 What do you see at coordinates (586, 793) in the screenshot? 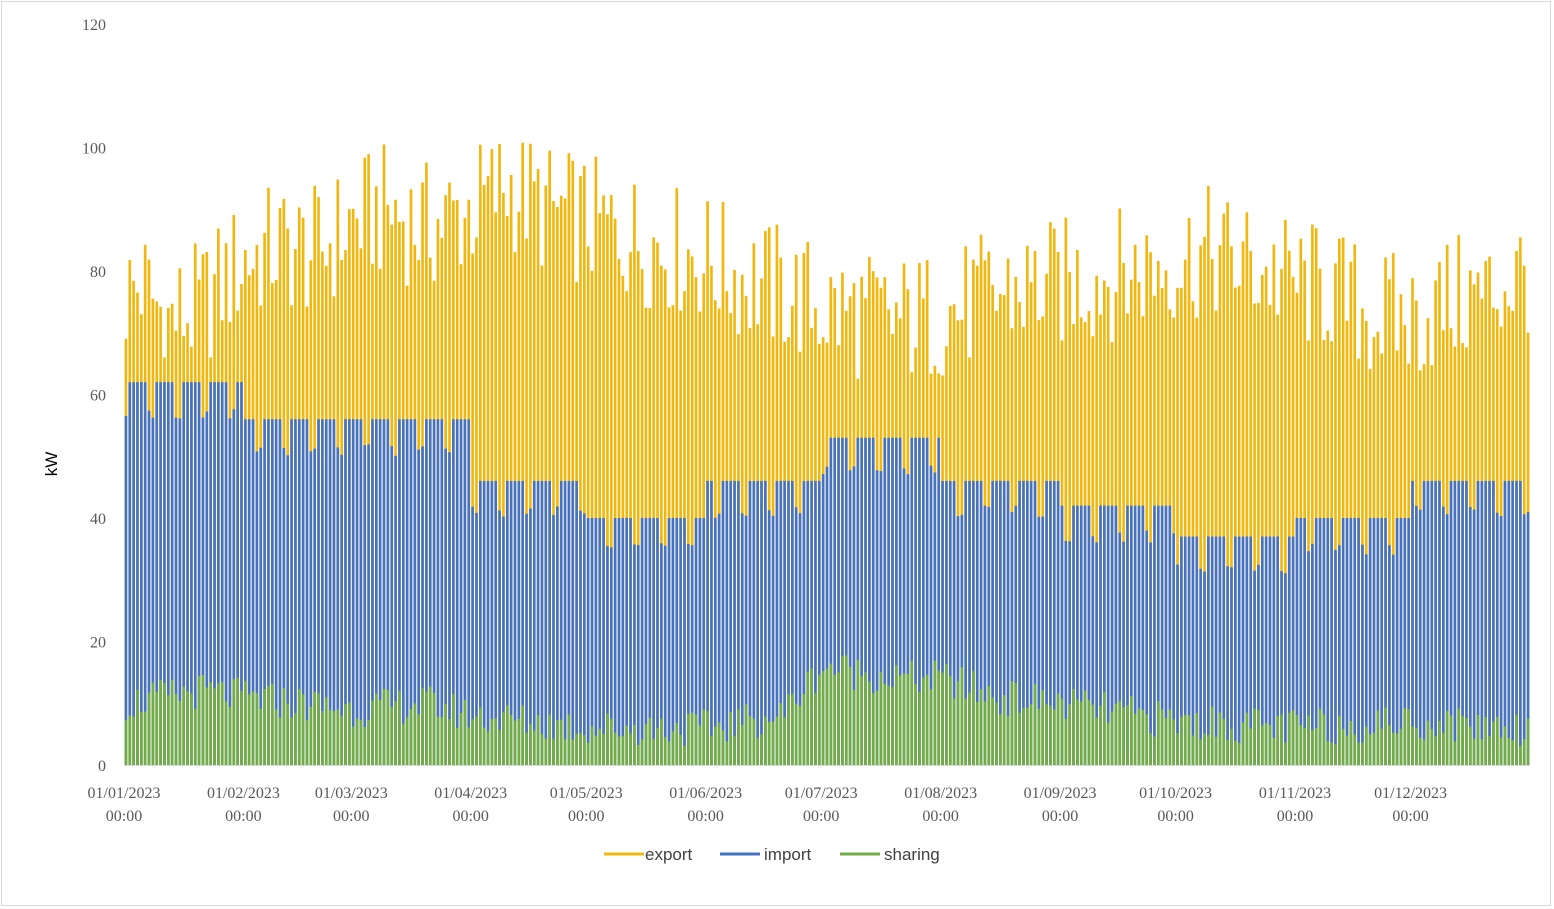
I see `x-tick-label-date: 01/05/2023` at bounding box center [586, 793].